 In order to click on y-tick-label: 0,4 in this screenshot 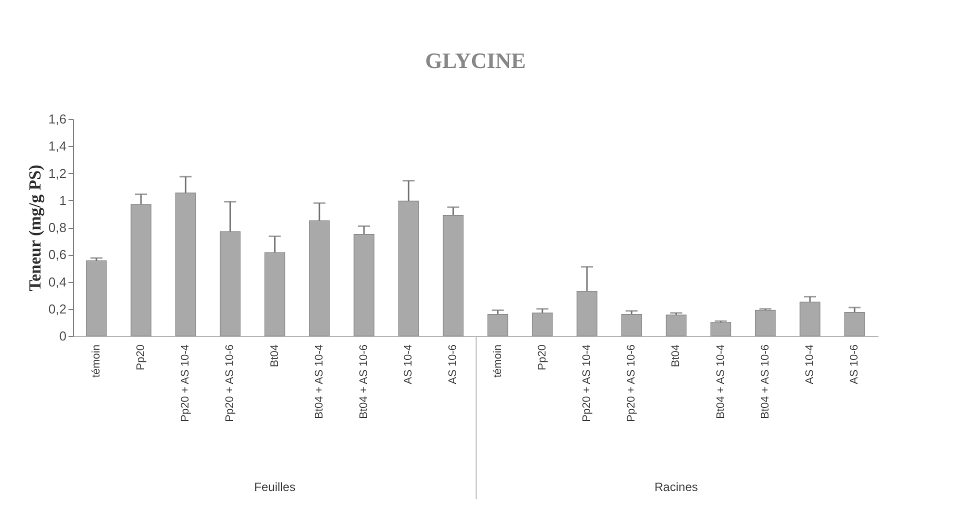, I will do `click(57, 282)`.